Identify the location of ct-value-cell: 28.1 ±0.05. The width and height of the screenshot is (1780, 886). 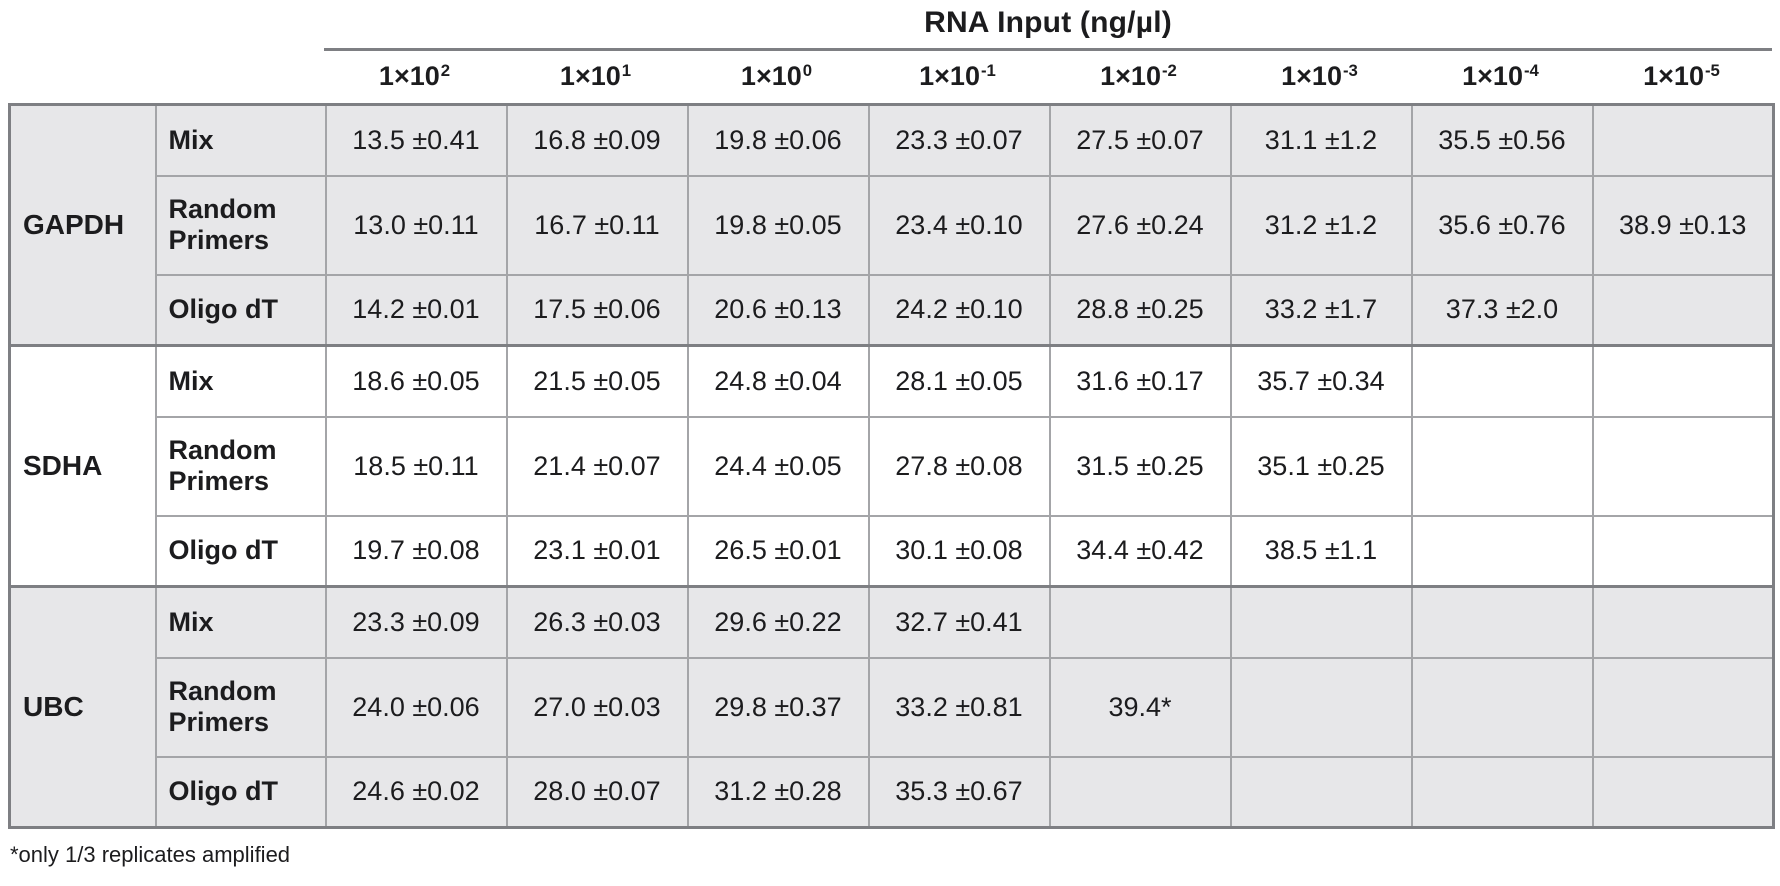
(959, 381).